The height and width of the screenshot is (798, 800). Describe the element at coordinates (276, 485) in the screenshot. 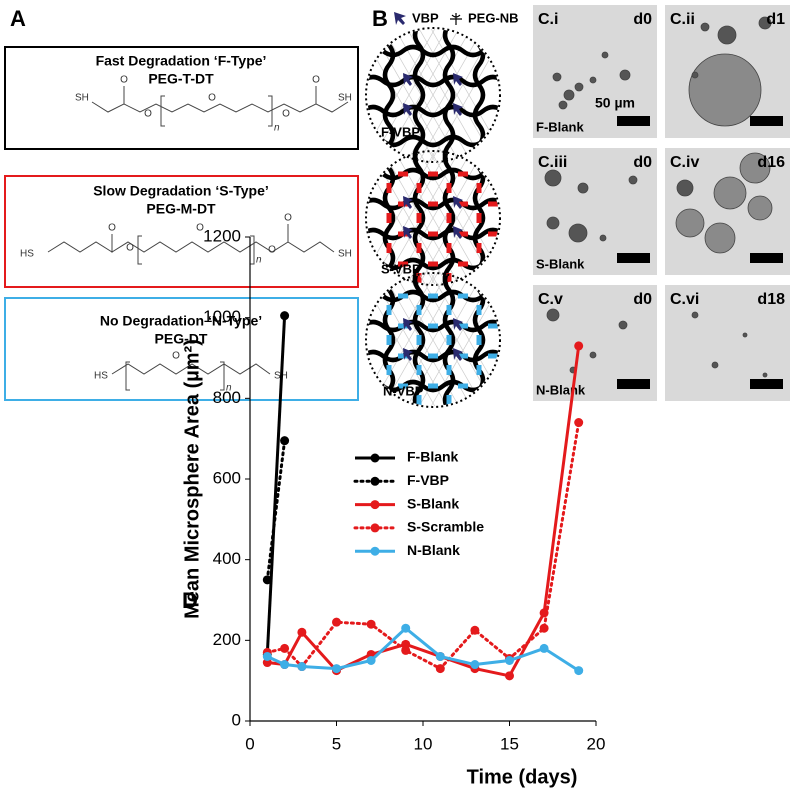

I see `series-line` at that location.